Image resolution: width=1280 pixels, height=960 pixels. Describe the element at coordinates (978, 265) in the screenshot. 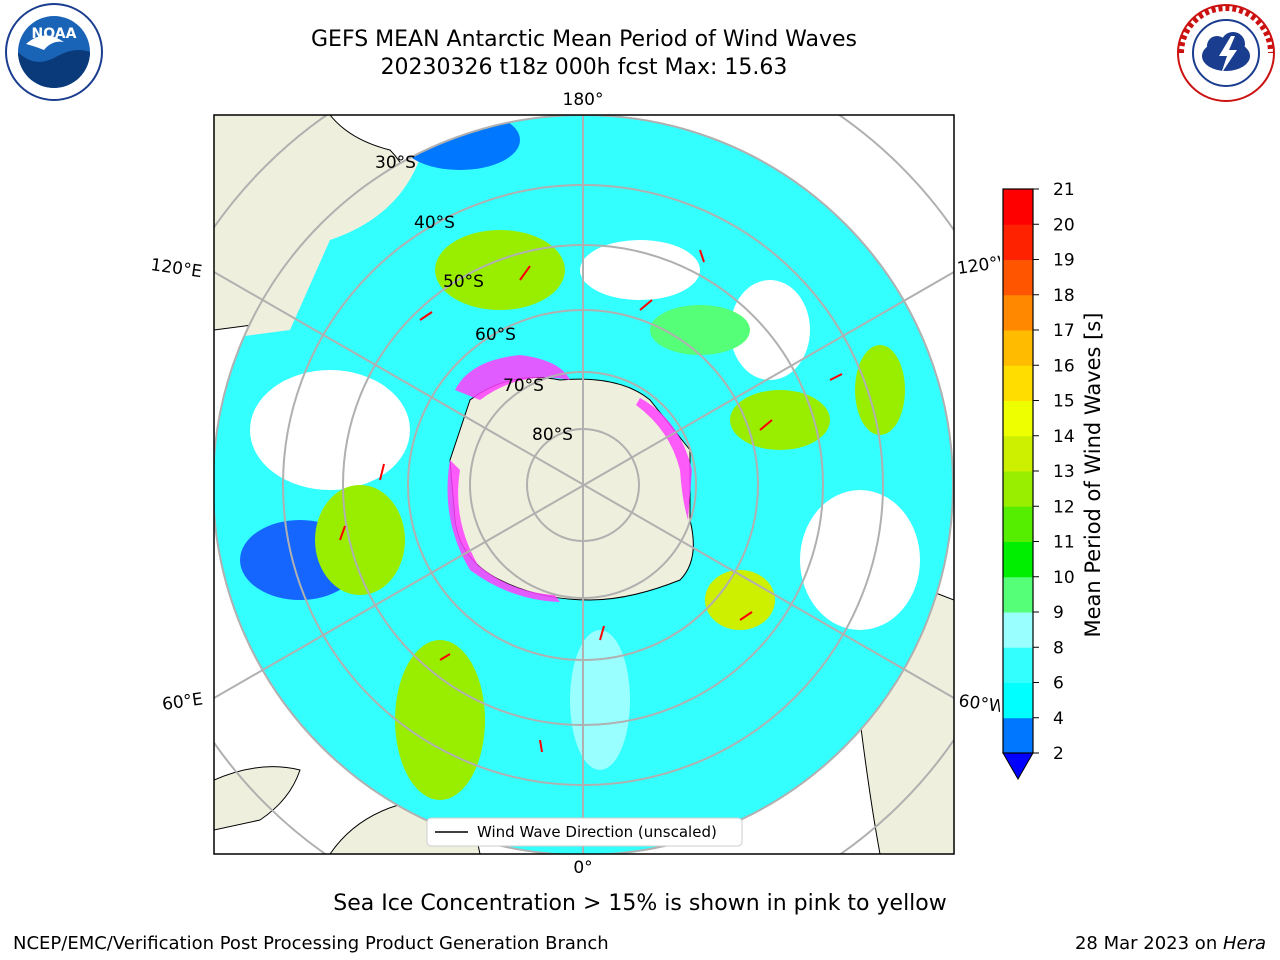

I see `lon-label-120w: 120°W` at that location.